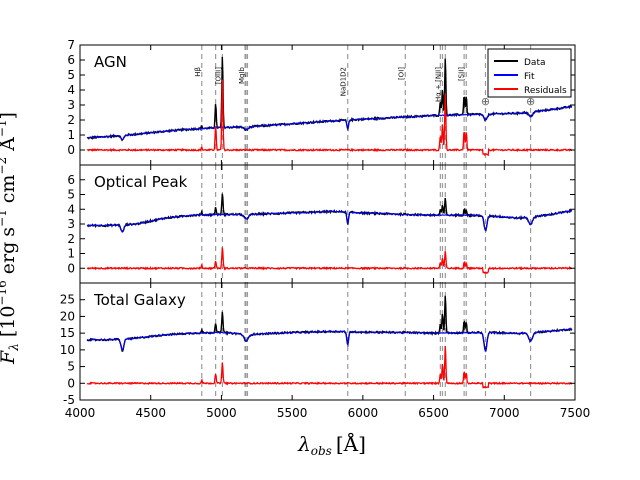  What do you see at coordinates (401, 73) in the screenshot?
I see `line-label: [OI]` at bounding box center [401, 73].